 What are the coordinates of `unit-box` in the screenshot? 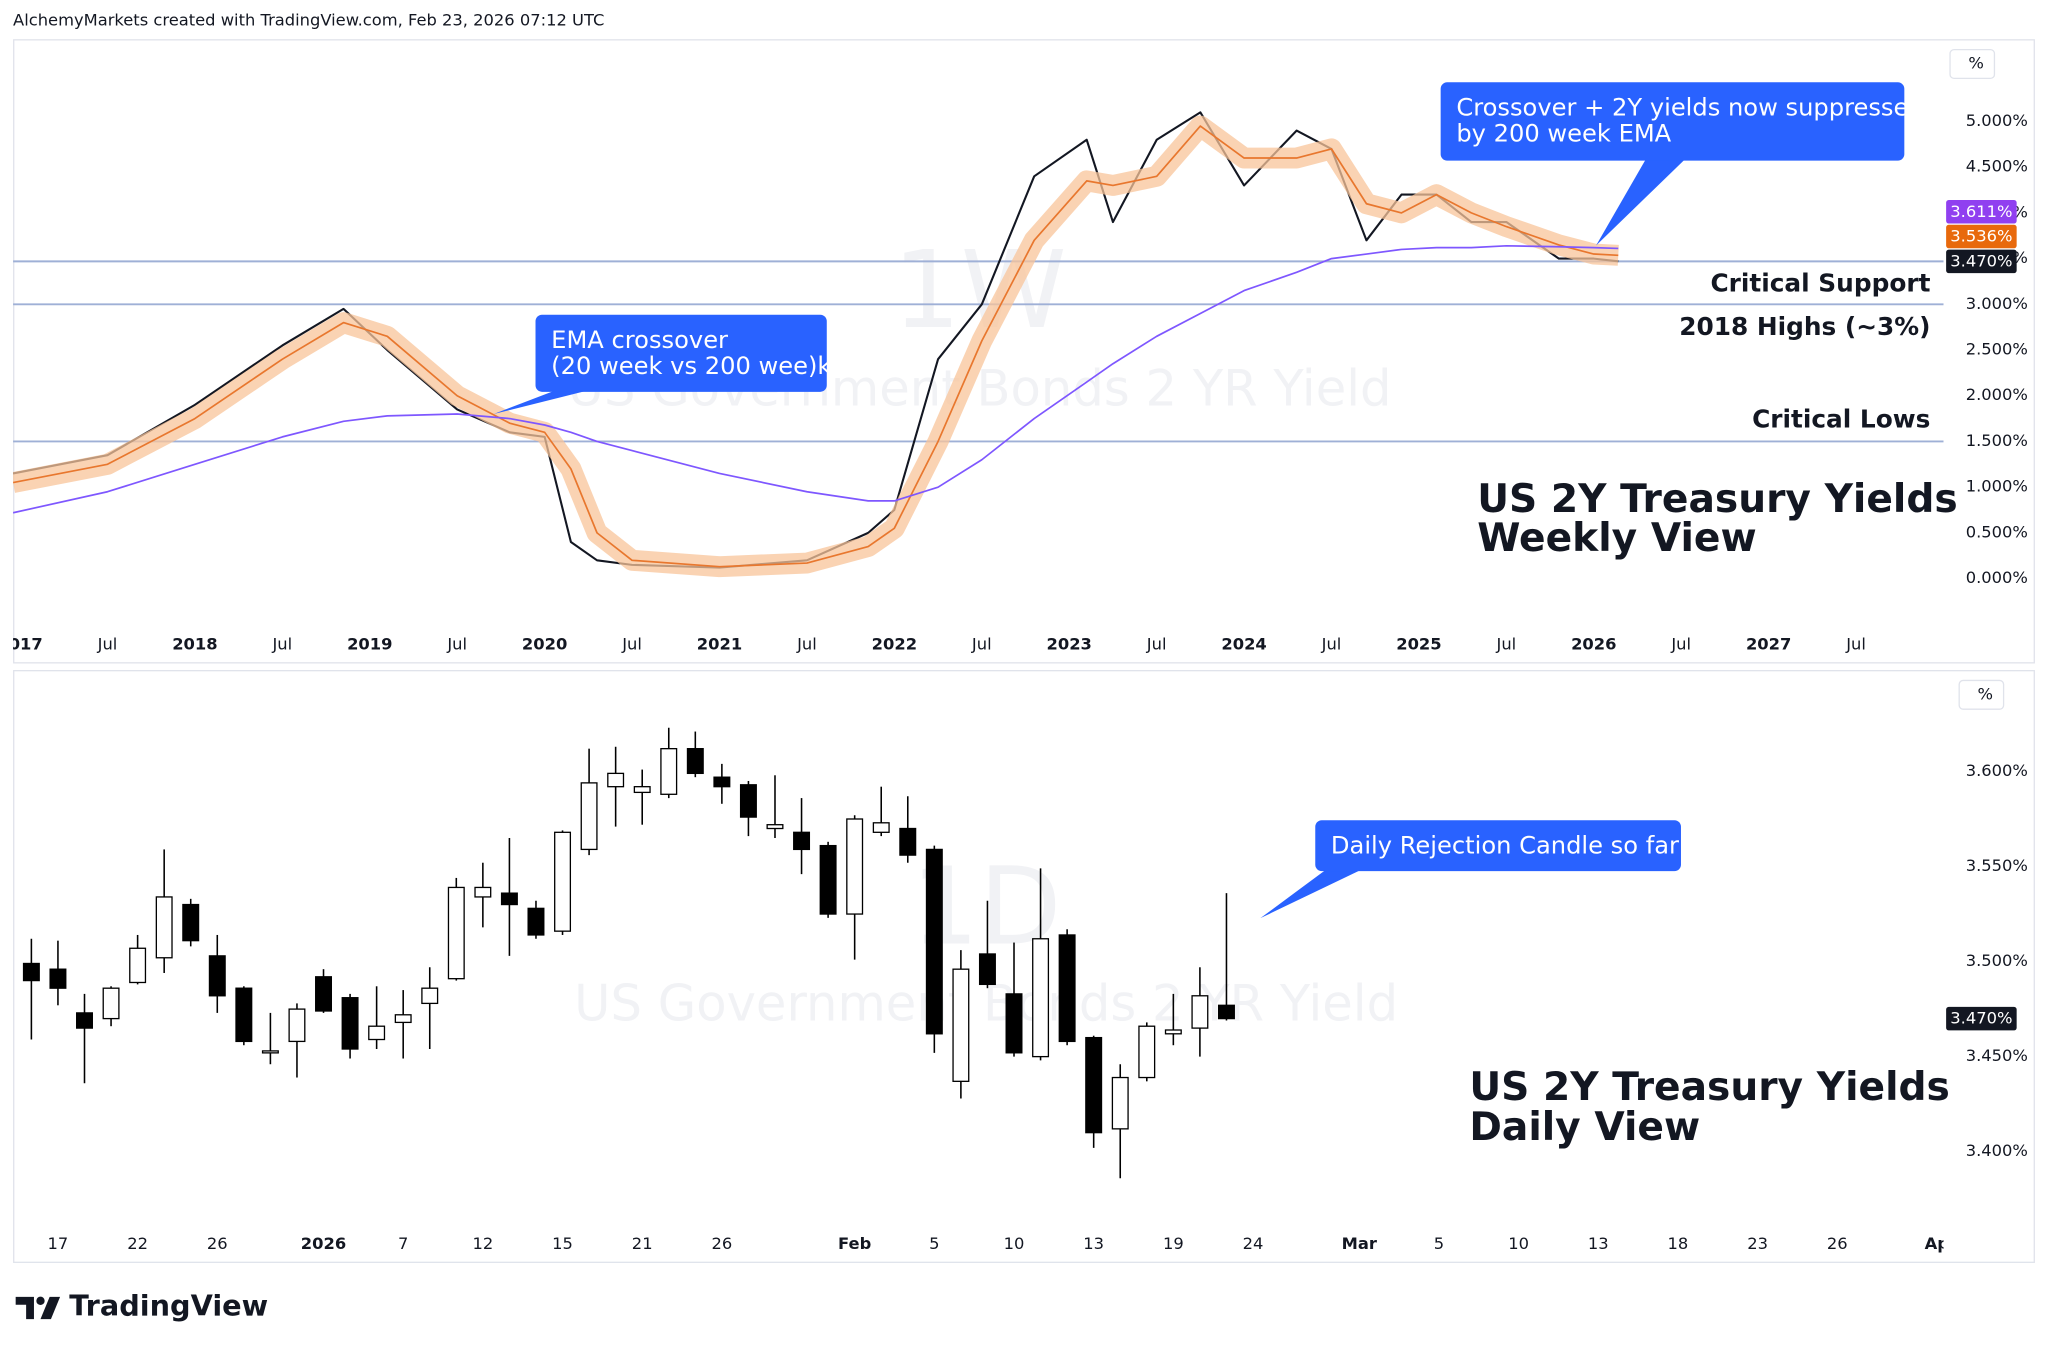 It's located at (1972, 64).